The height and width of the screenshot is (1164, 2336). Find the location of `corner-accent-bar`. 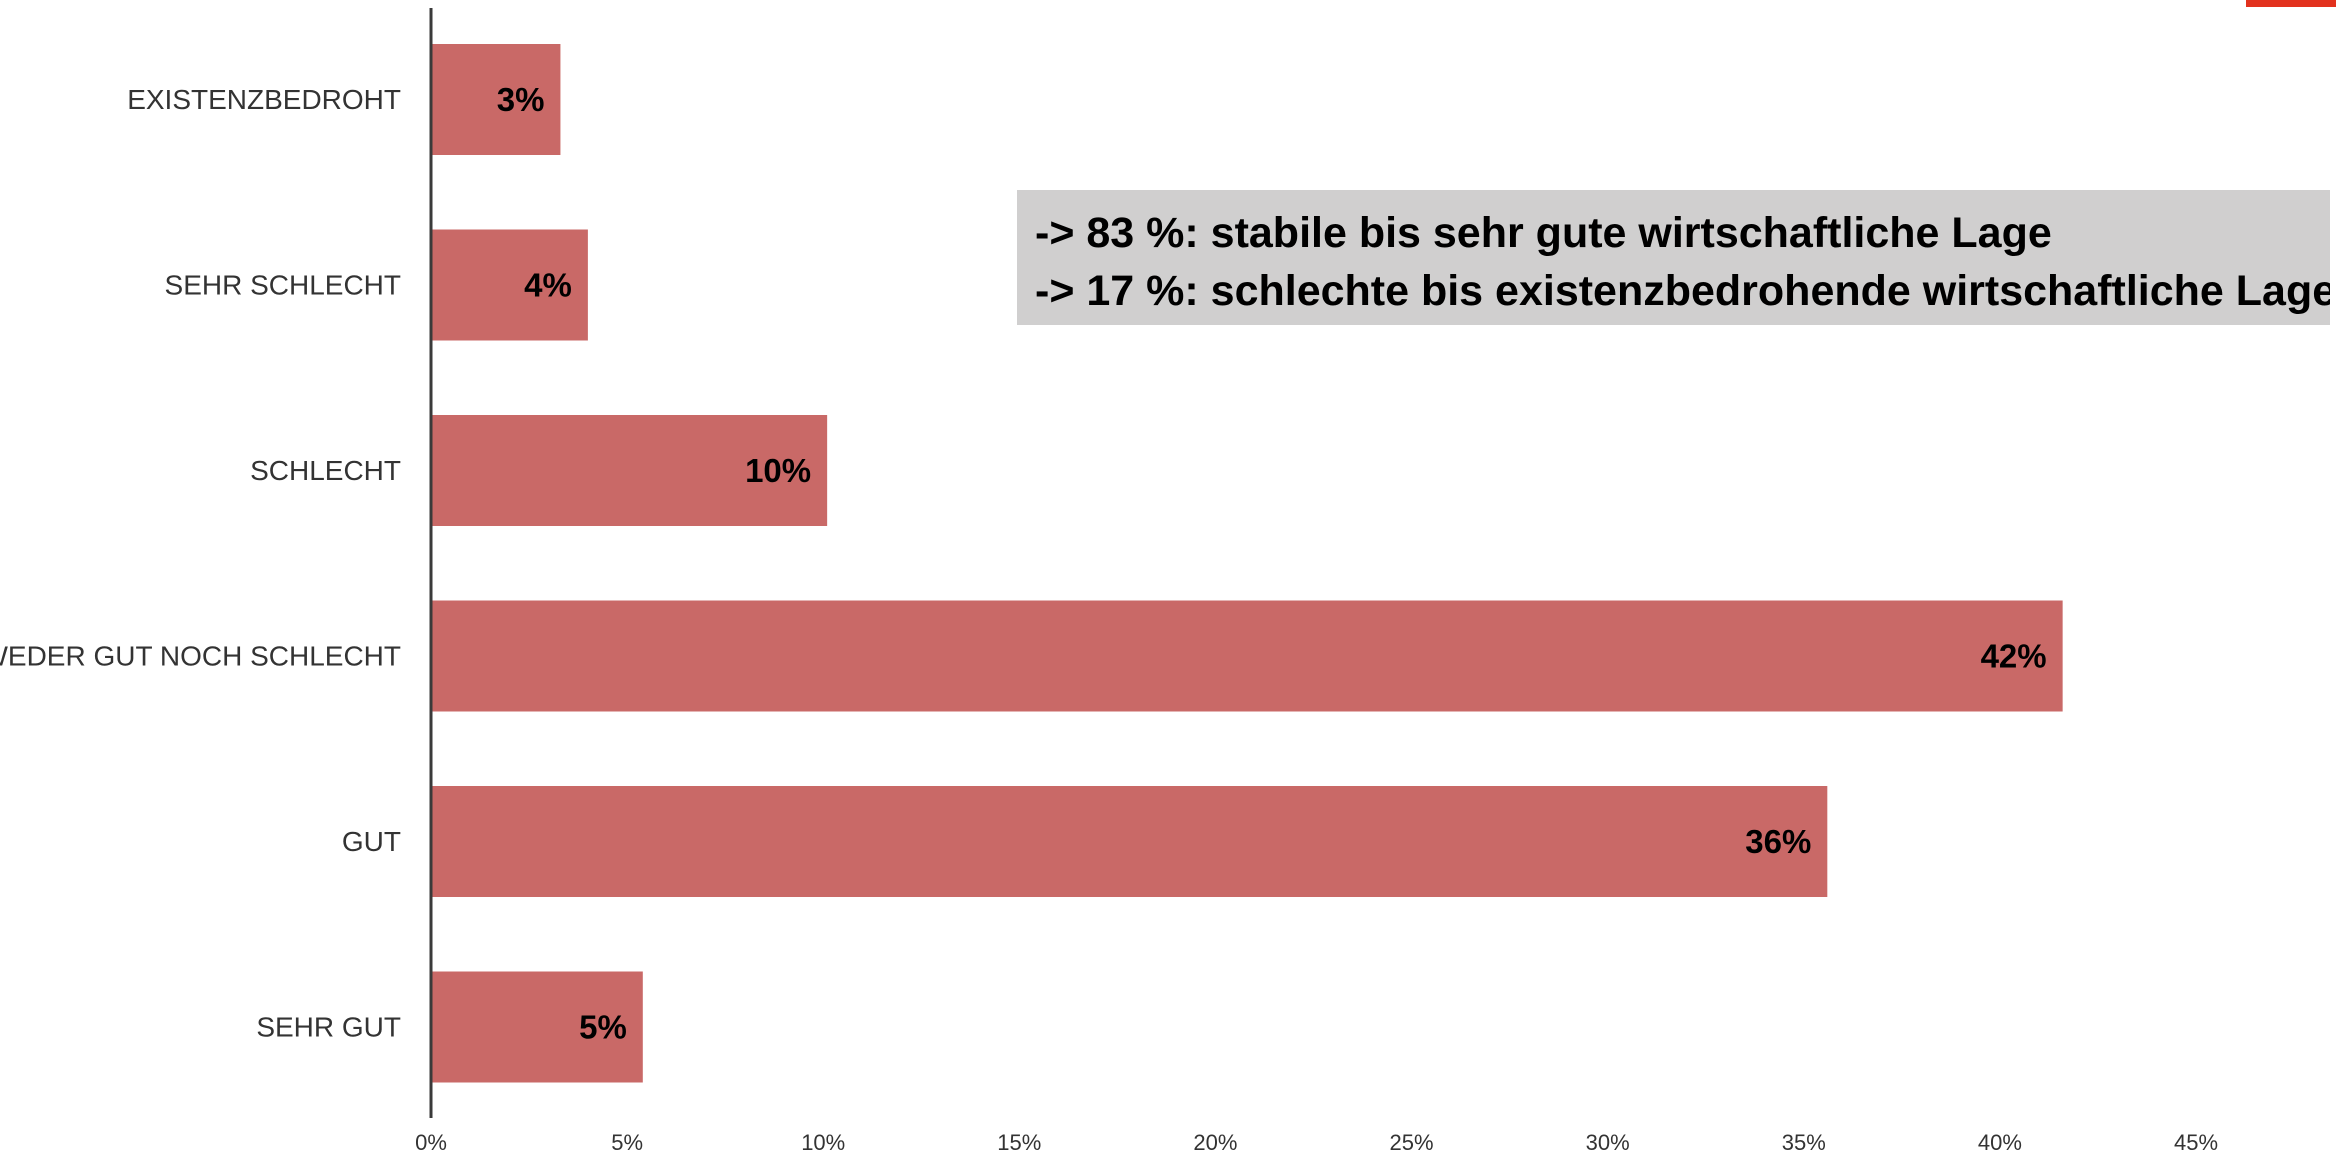

corner-accent-bar is located at coordinates (2291, 3).